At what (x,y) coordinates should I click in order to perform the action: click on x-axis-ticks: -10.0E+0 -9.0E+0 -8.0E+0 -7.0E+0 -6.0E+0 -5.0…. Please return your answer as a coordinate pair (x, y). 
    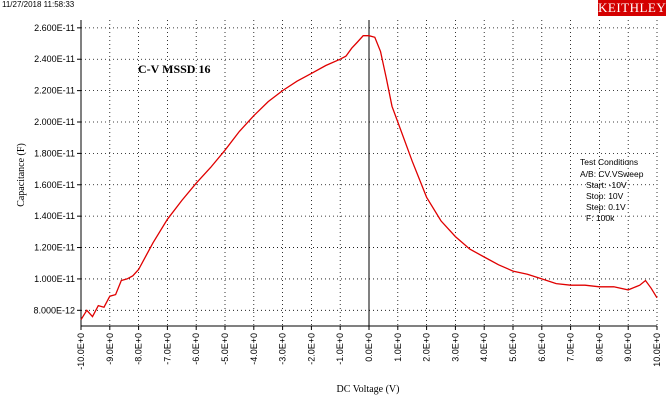
    Looking at the image, I should click on (369, 348).